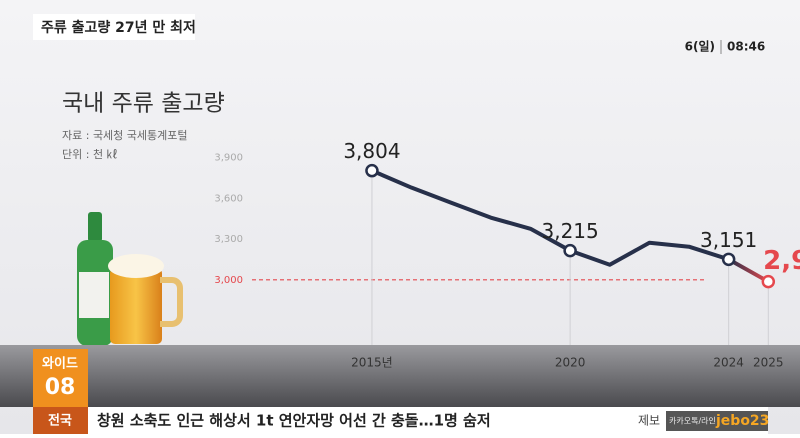 This screenshot has width=800, height=438. What do you see at coordinates (400, 376) in the screenshot?
I see `lower-band` at bounding box center [400, 376].